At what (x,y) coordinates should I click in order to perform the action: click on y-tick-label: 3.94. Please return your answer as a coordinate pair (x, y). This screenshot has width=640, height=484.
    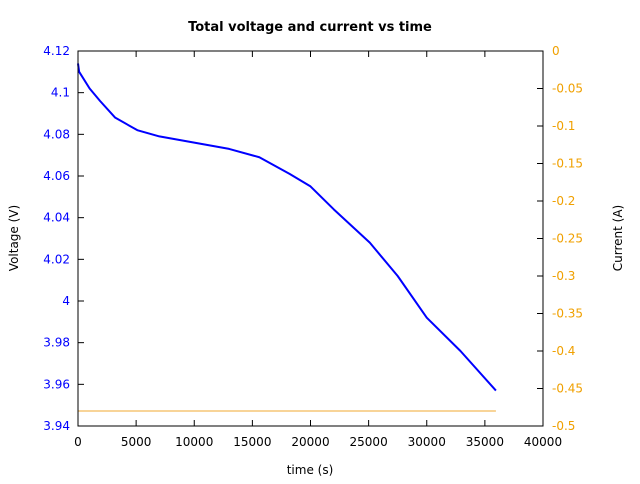
    Looking at the image, I should click on (56, 426).